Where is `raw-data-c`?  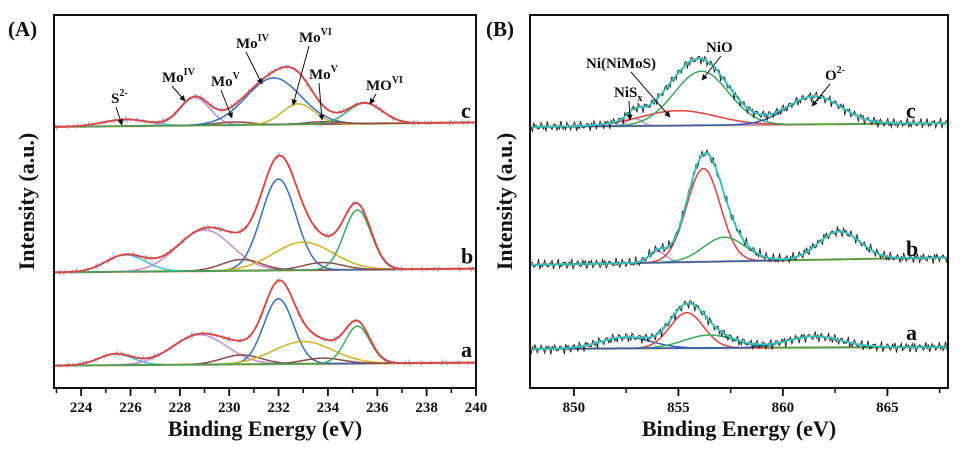 raw-data-c is located at coordinates (739, 94).